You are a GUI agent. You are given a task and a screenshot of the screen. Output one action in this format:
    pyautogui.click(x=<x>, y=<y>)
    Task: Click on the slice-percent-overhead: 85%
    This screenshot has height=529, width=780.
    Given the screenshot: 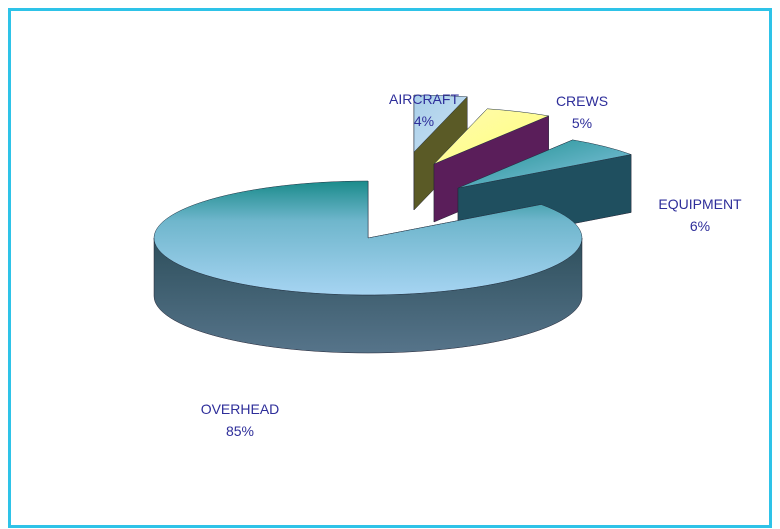 What is the action you would take?
    pyautogui.click(x=240, y=431)
    